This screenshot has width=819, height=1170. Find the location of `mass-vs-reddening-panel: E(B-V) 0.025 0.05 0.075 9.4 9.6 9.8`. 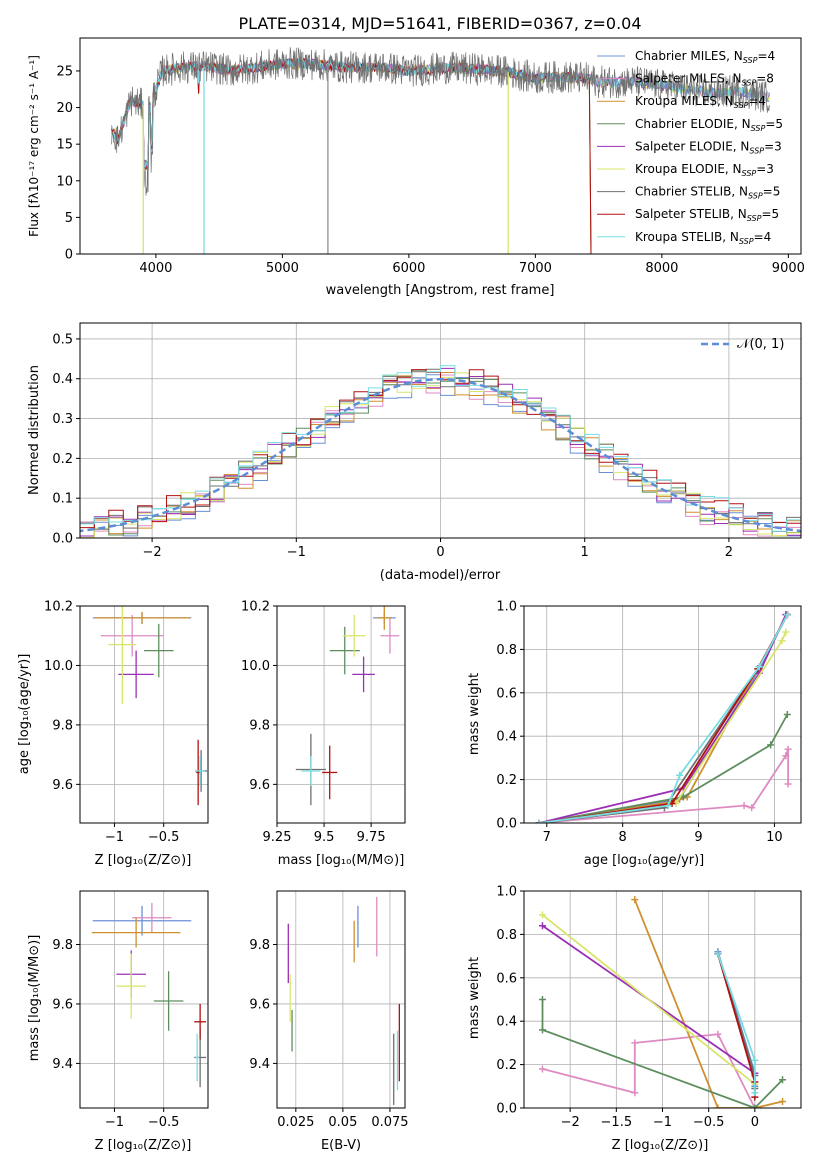

mass-vs-reddening-panel: E(B-V) 0.025 0.05 0.075 9.4 9.6 9.8 is located at coordinates (329, 1021).